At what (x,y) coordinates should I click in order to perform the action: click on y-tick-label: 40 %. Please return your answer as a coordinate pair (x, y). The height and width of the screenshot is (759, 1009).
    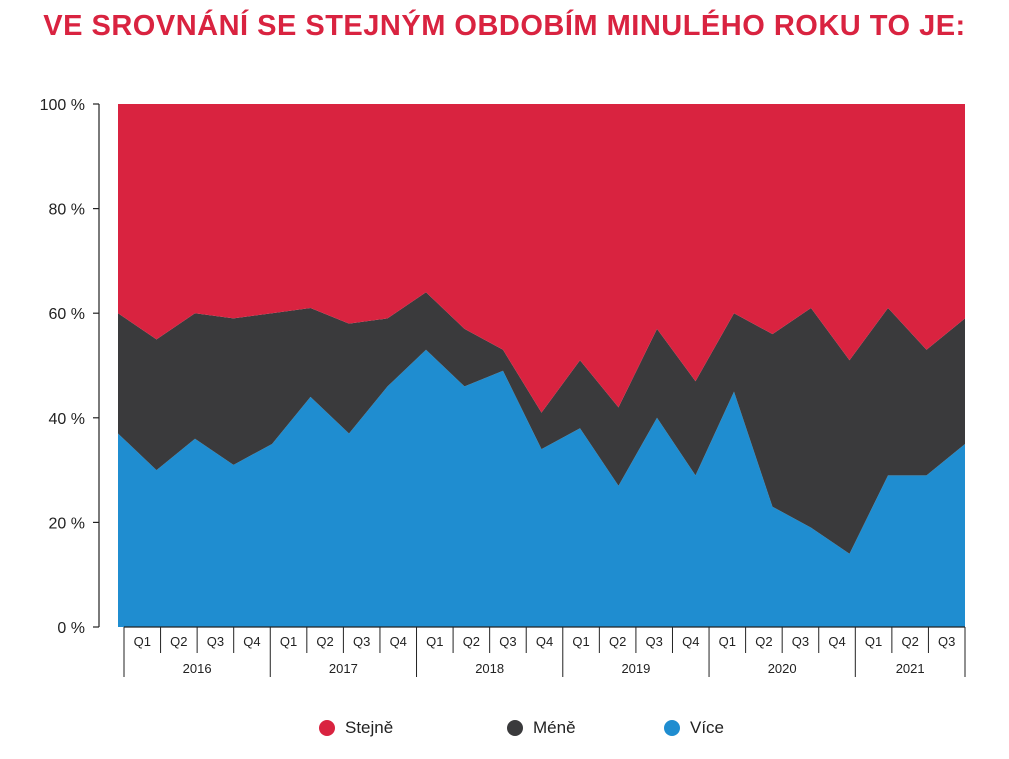
    Looking at the image, I should click on (67, 419).